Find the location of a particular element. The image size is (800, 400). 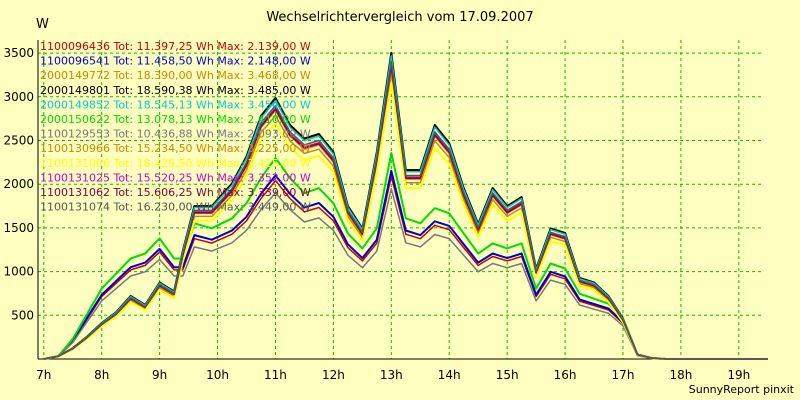

y-tick-label: 2000 is located at coordinates (18, 184).